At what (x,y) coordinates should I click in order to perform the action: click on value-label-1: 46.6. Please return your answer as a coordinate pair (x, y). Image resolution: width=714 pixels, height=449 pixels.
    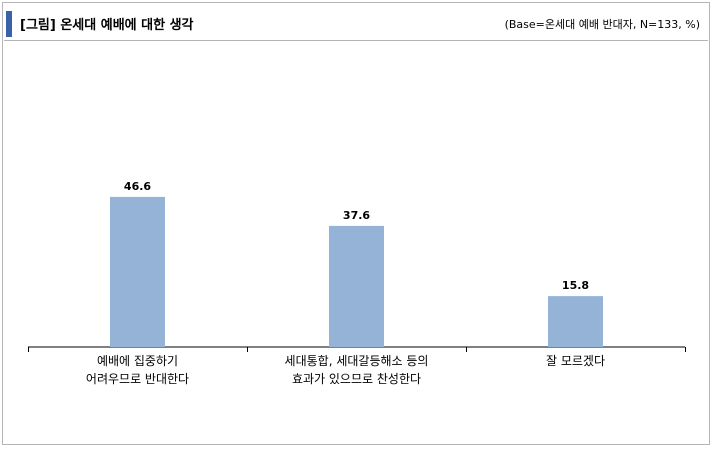
    Looking at the image, I should click on (137, 186).